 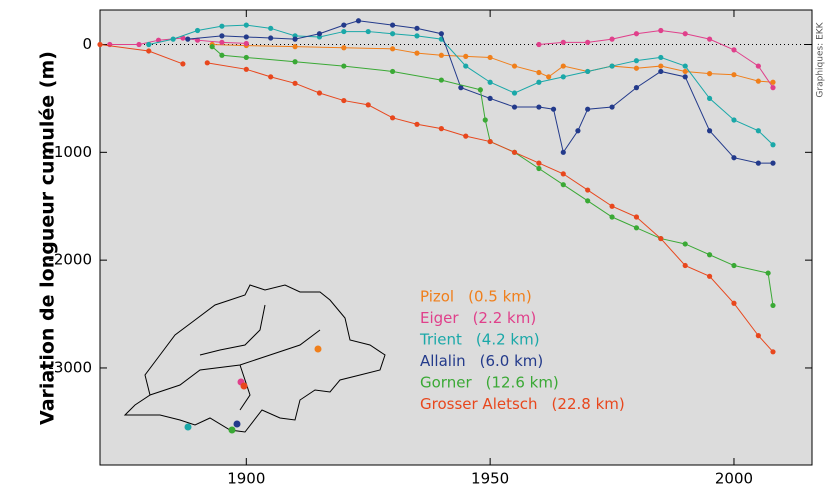 I want to click on legend-length: (12.6 km), so click(x=522, y=383).